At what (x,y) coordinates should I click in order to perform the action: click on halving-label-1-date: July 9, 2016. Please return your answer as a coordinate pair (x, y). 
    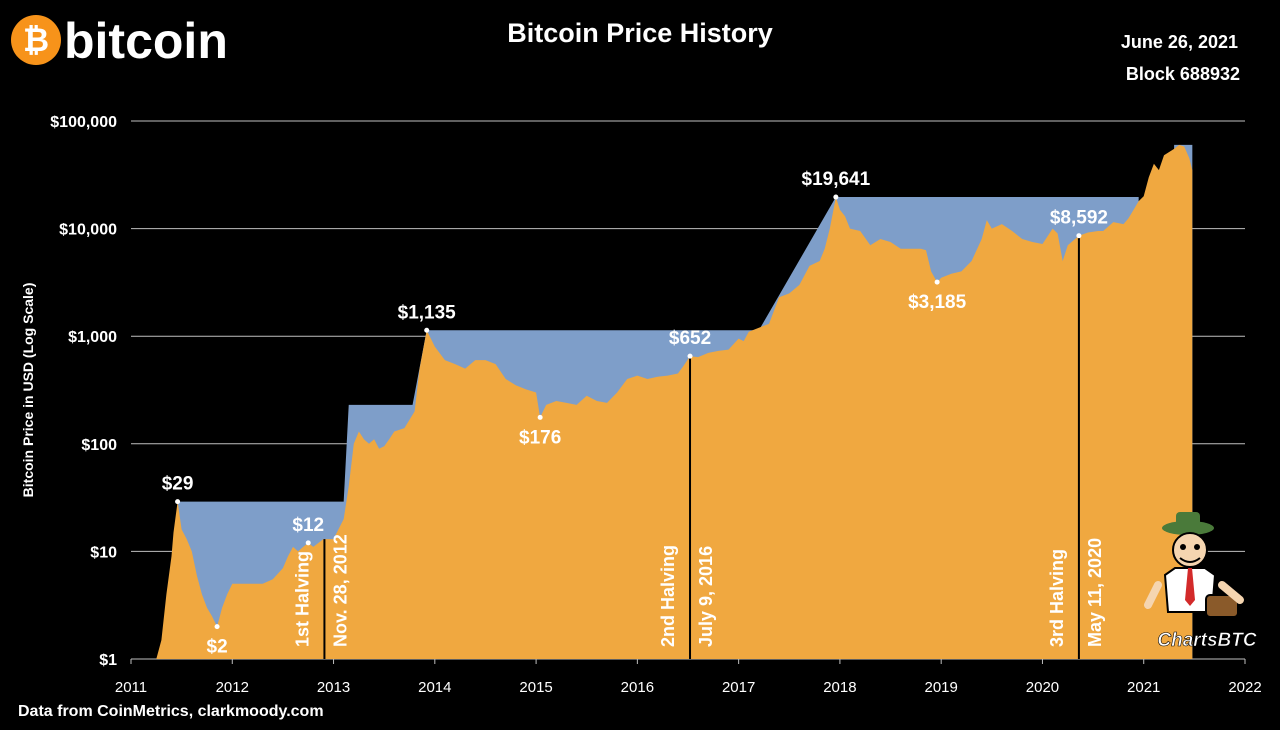
    Looking at the image, I should click on (706, 596).